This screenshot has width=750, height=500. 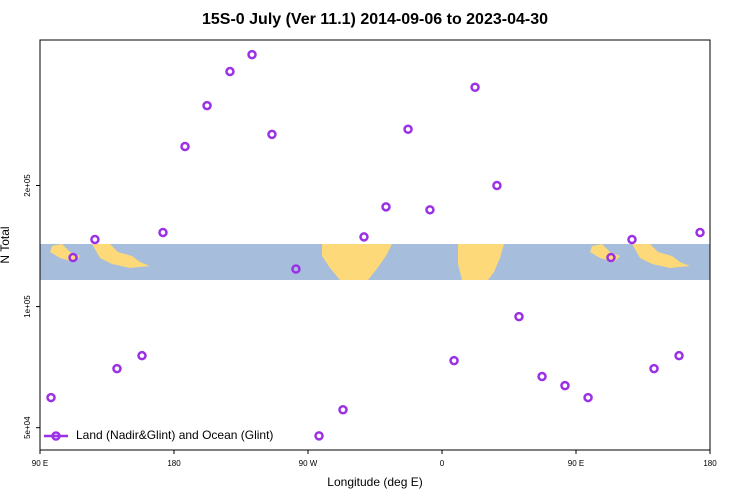 What do you see at coordinates (174, 435) in the screenshot?
I see `legend-label: Land (Nadir&Glint) and Ocean (Glint)` at bounding box center [174, 435].